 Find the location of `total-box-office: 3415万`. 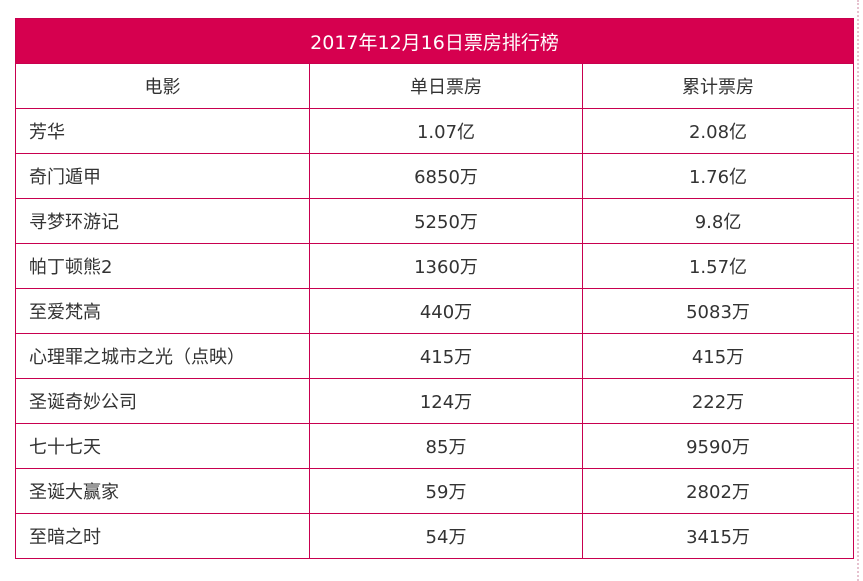

total-box-office: 3415万 is located at coordinates (718, 536).